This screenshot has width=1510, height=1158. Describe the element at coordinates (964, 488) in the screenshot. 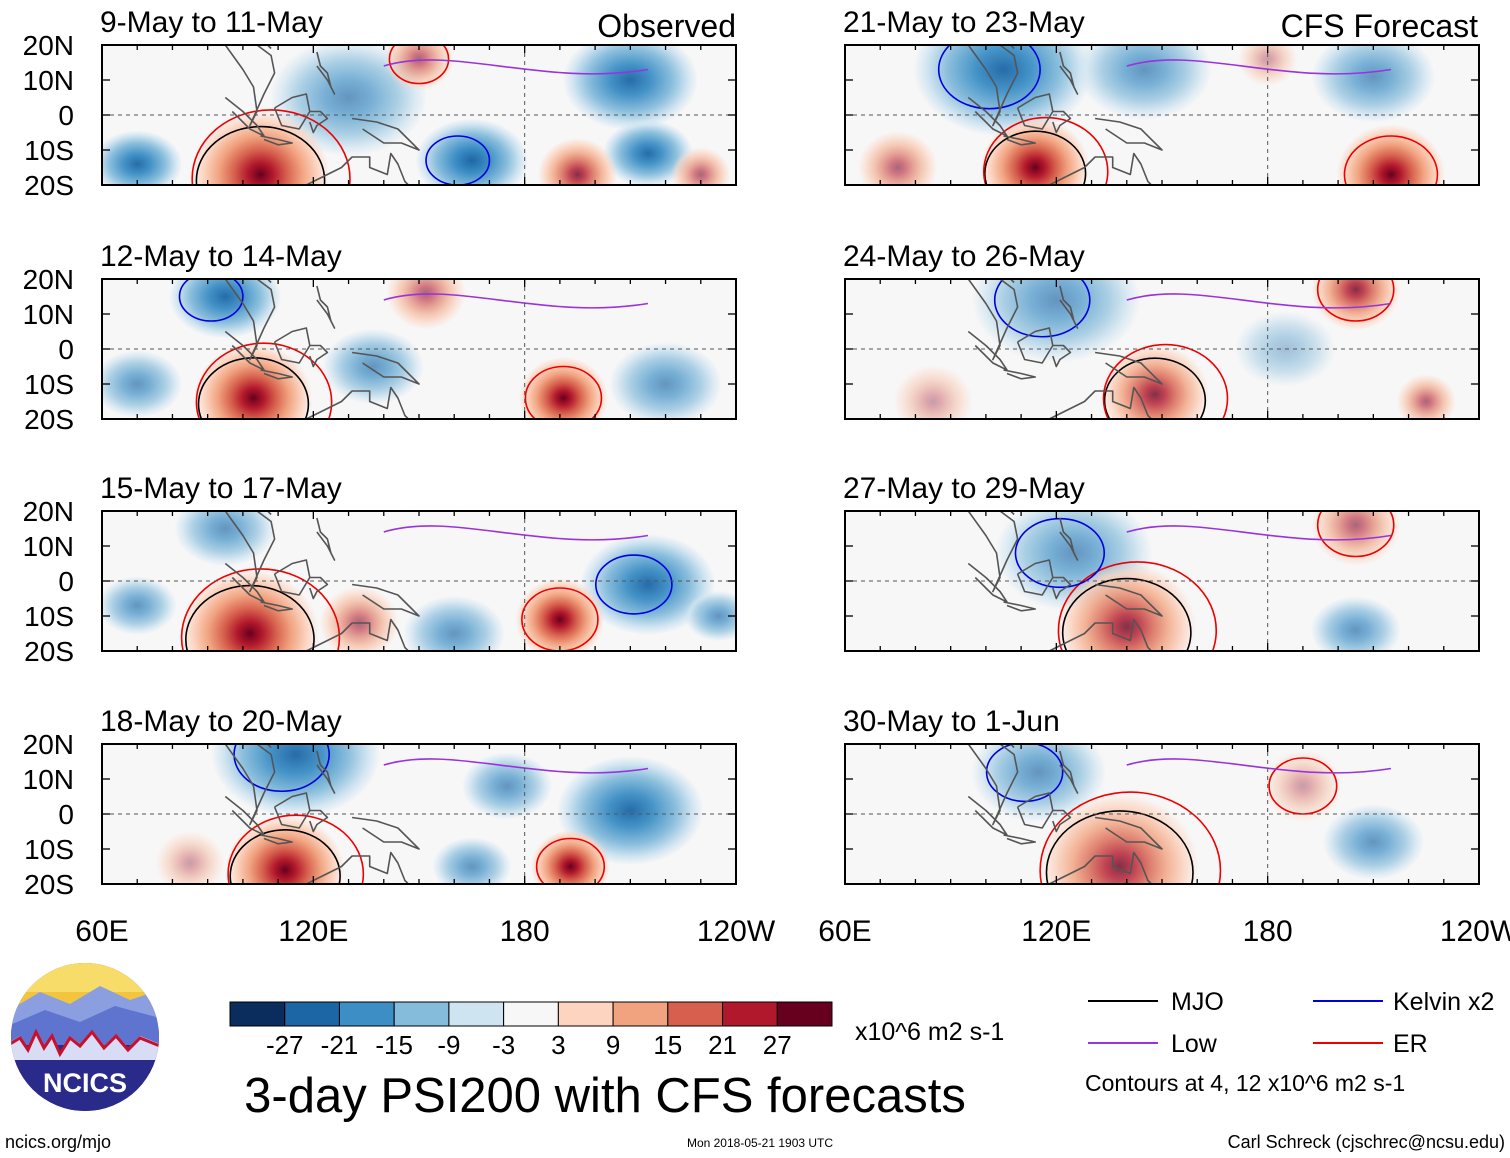

I see `panel-period-title: 27-May to 29-May` at that location.